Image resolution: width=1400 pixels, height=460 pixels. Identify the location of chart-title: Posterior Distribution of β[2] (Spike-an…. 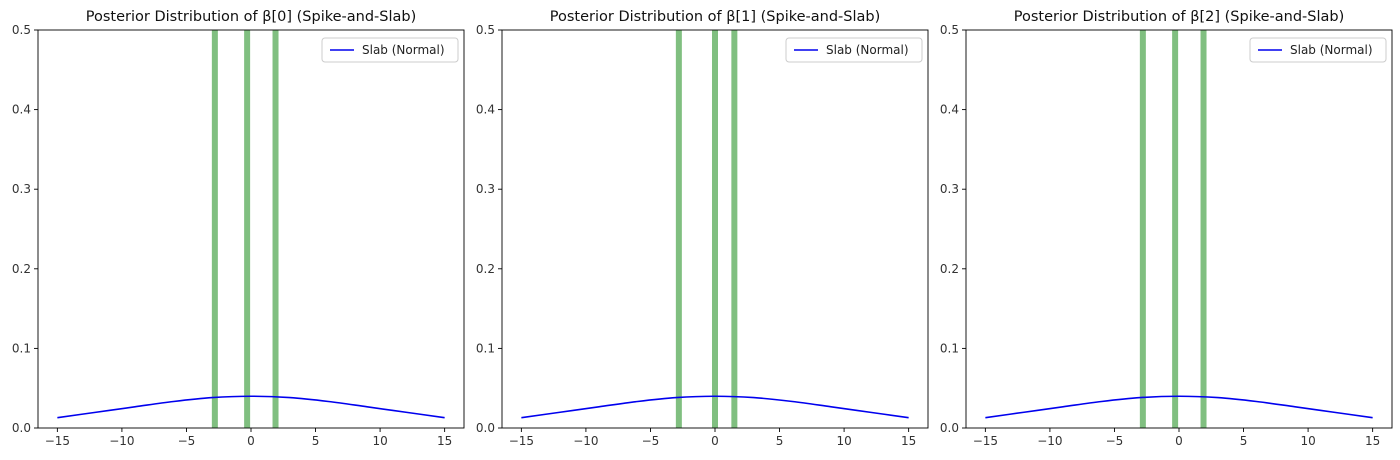
(1179, 17).